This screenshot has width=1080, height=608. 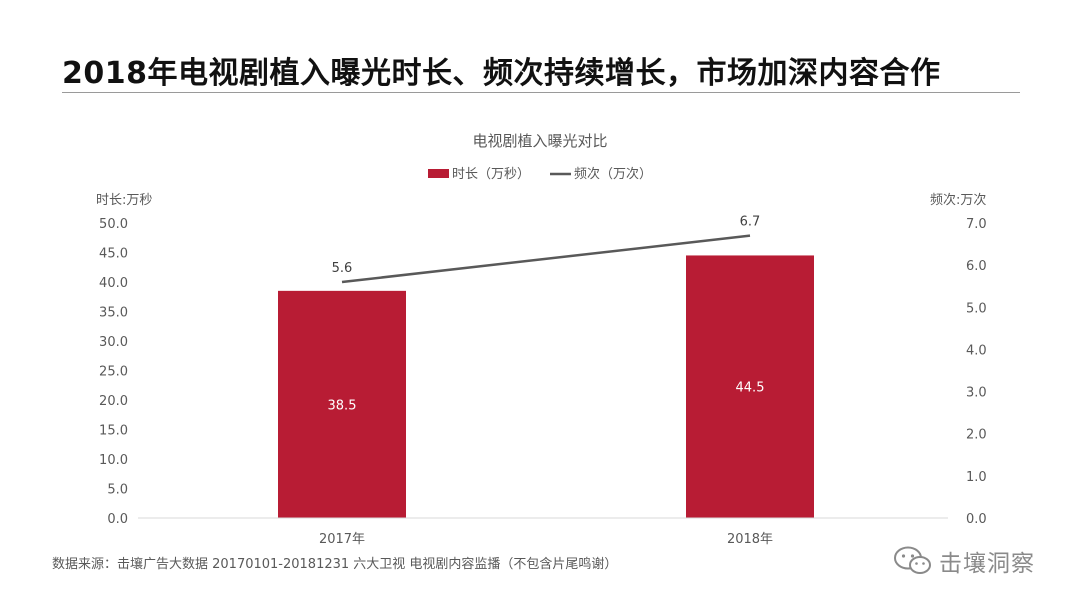 What do you see at coordinates (976, 372) in the screenshot?
I see `right-axis-ticks: 0.0 1.0 2.0 3.0 4.0 5.0 6.0 7.0` at bounding box center [976, 372].